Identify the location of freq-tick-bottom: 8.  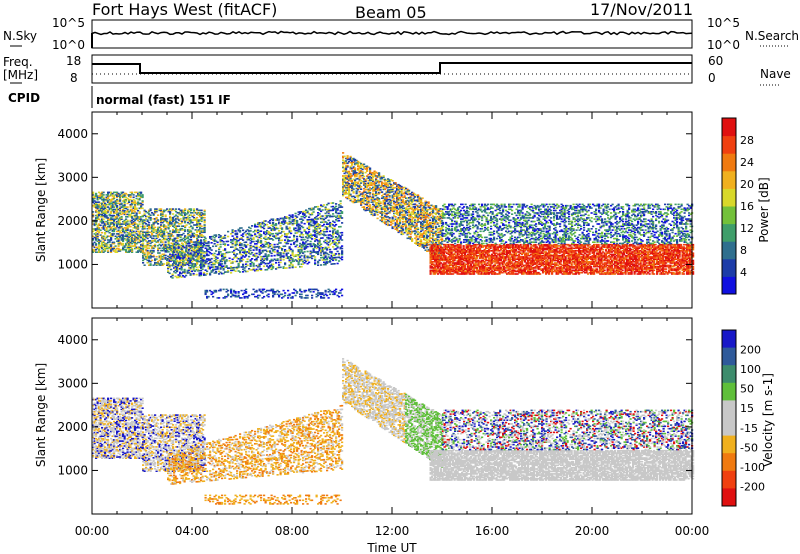
(74, 78).